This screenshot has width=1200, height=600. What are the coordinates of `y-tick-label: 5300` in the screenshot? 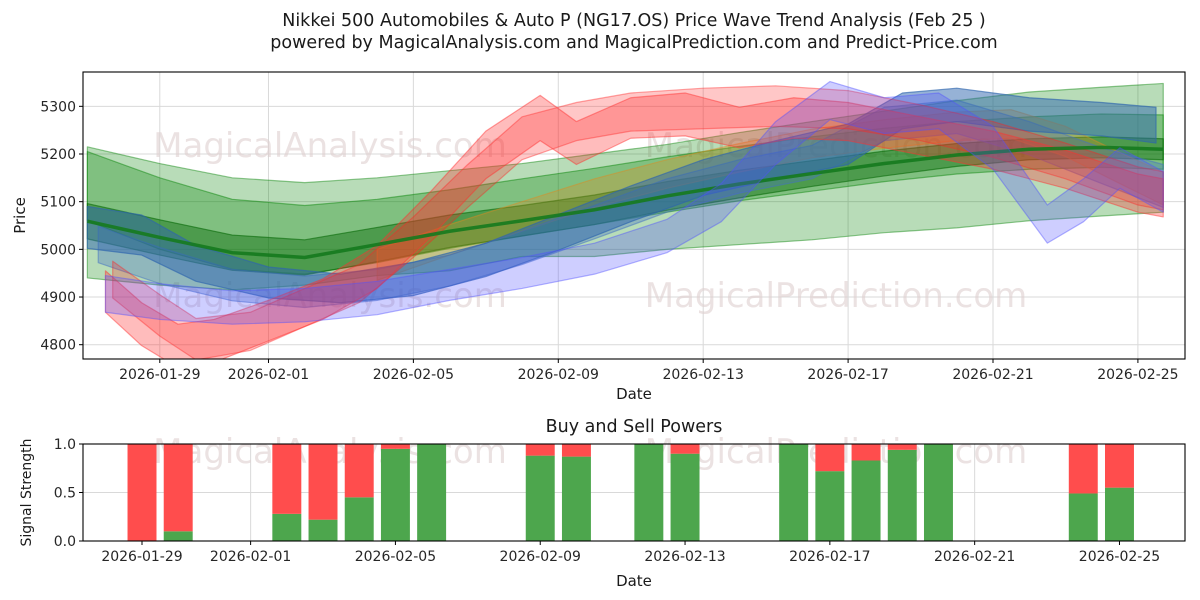 It's located at (58, 107).